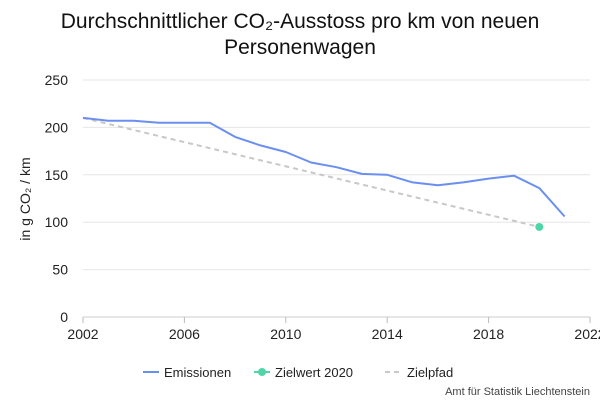 The image size is (600, 400). I want to click on x-tick-label: 2006, so click(184, 334).